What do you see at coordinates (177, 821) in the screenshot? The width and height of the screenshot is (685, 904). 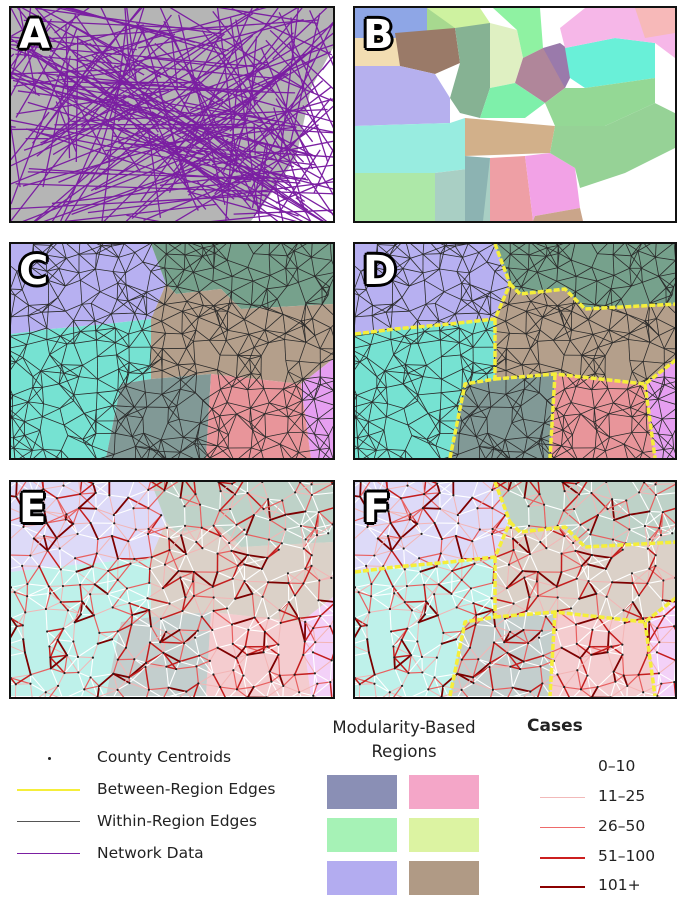 I see `legend-within-region-edges: Within-Region Edges` at bounding box center [177, 821].